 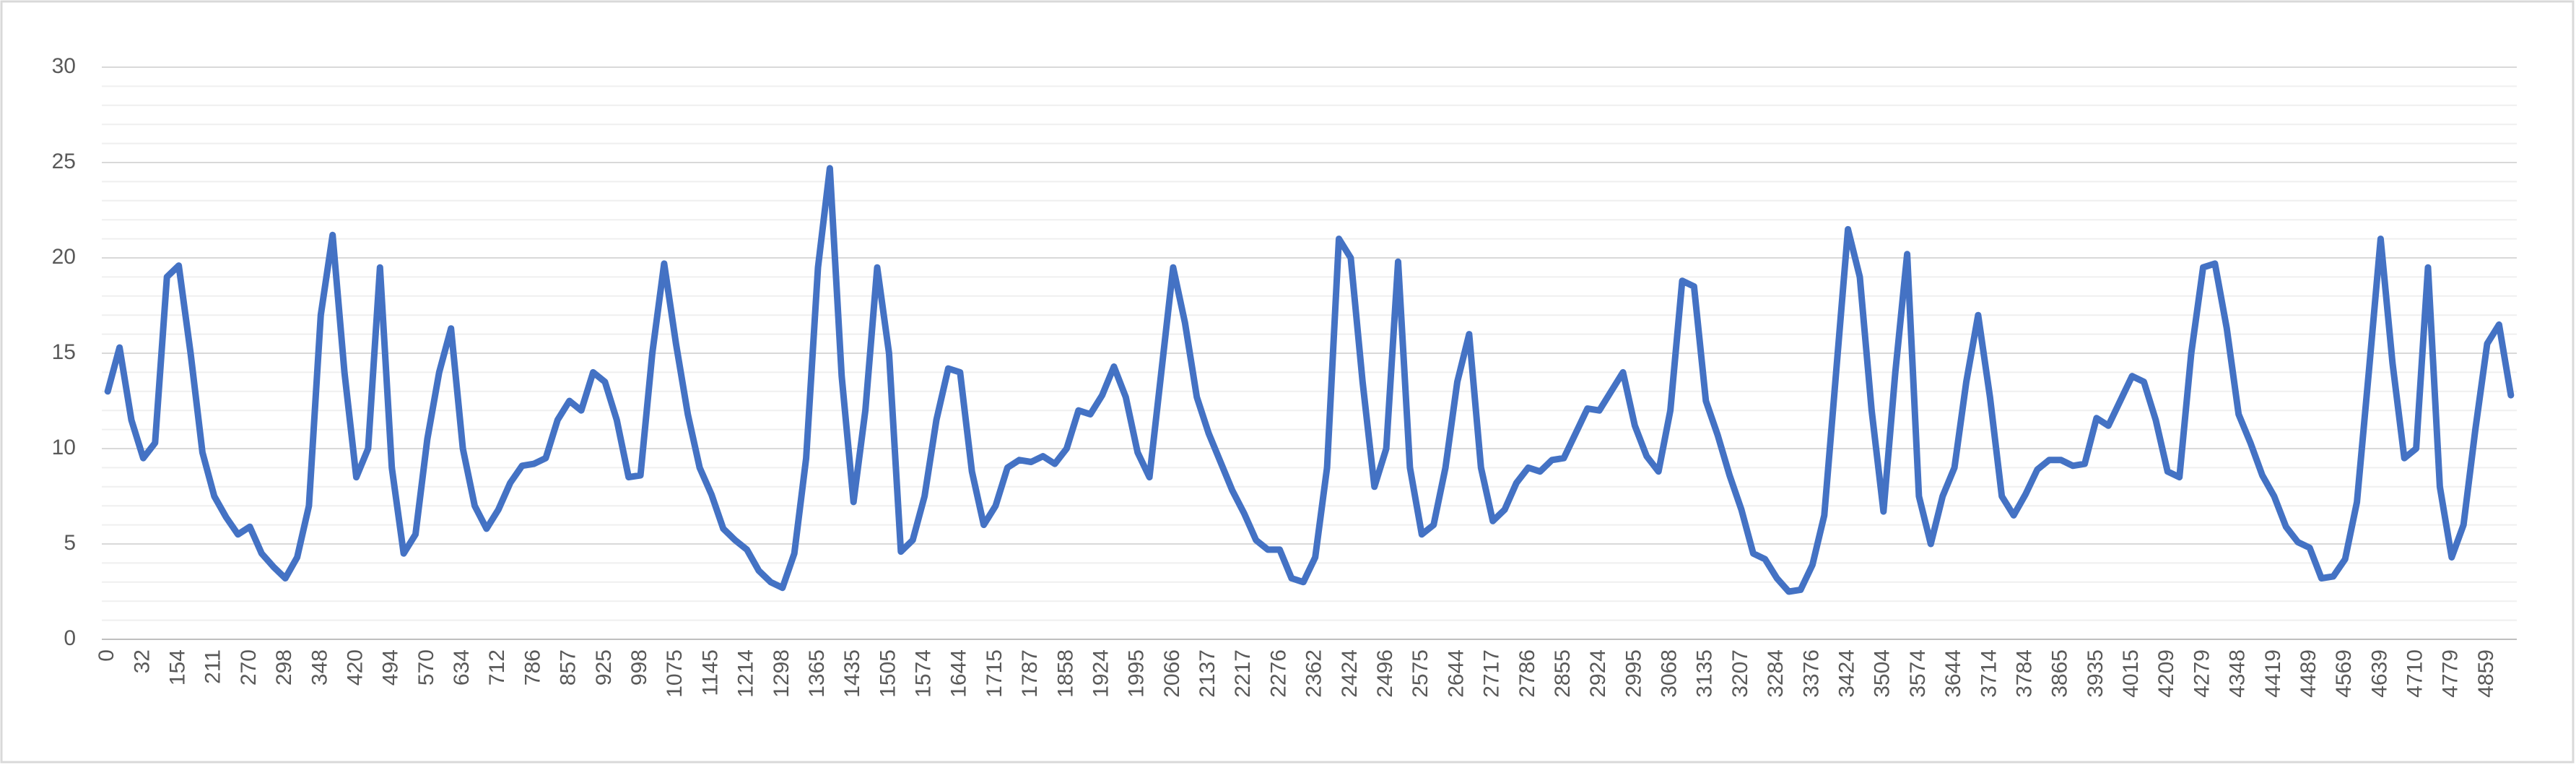 I want to click on x-tick-label: 3784, so click(x=2024, y=673).